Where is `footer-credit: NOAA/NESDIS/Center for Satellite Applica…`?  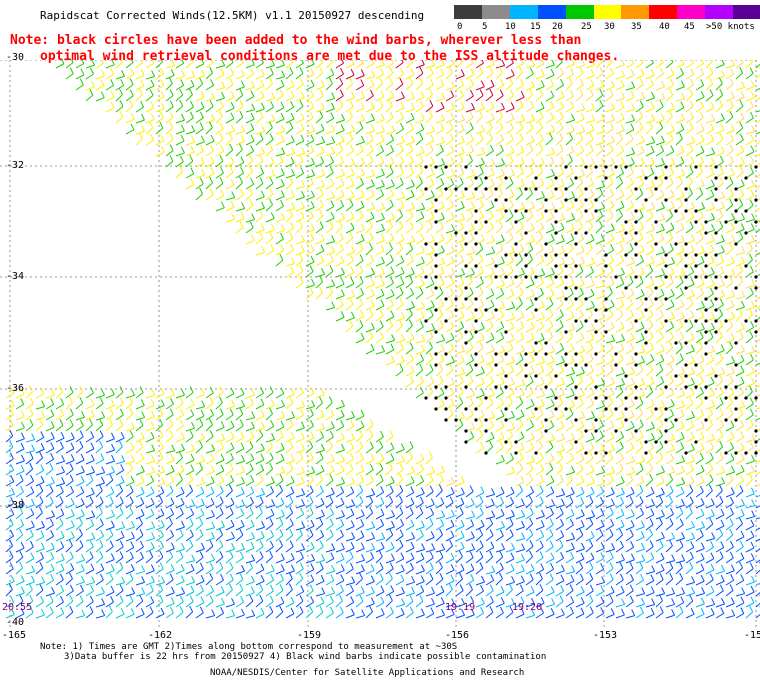 footer-credit: NOAA/NESDIS/Center for Satellite Applica… is located at coordinates (367, 673).